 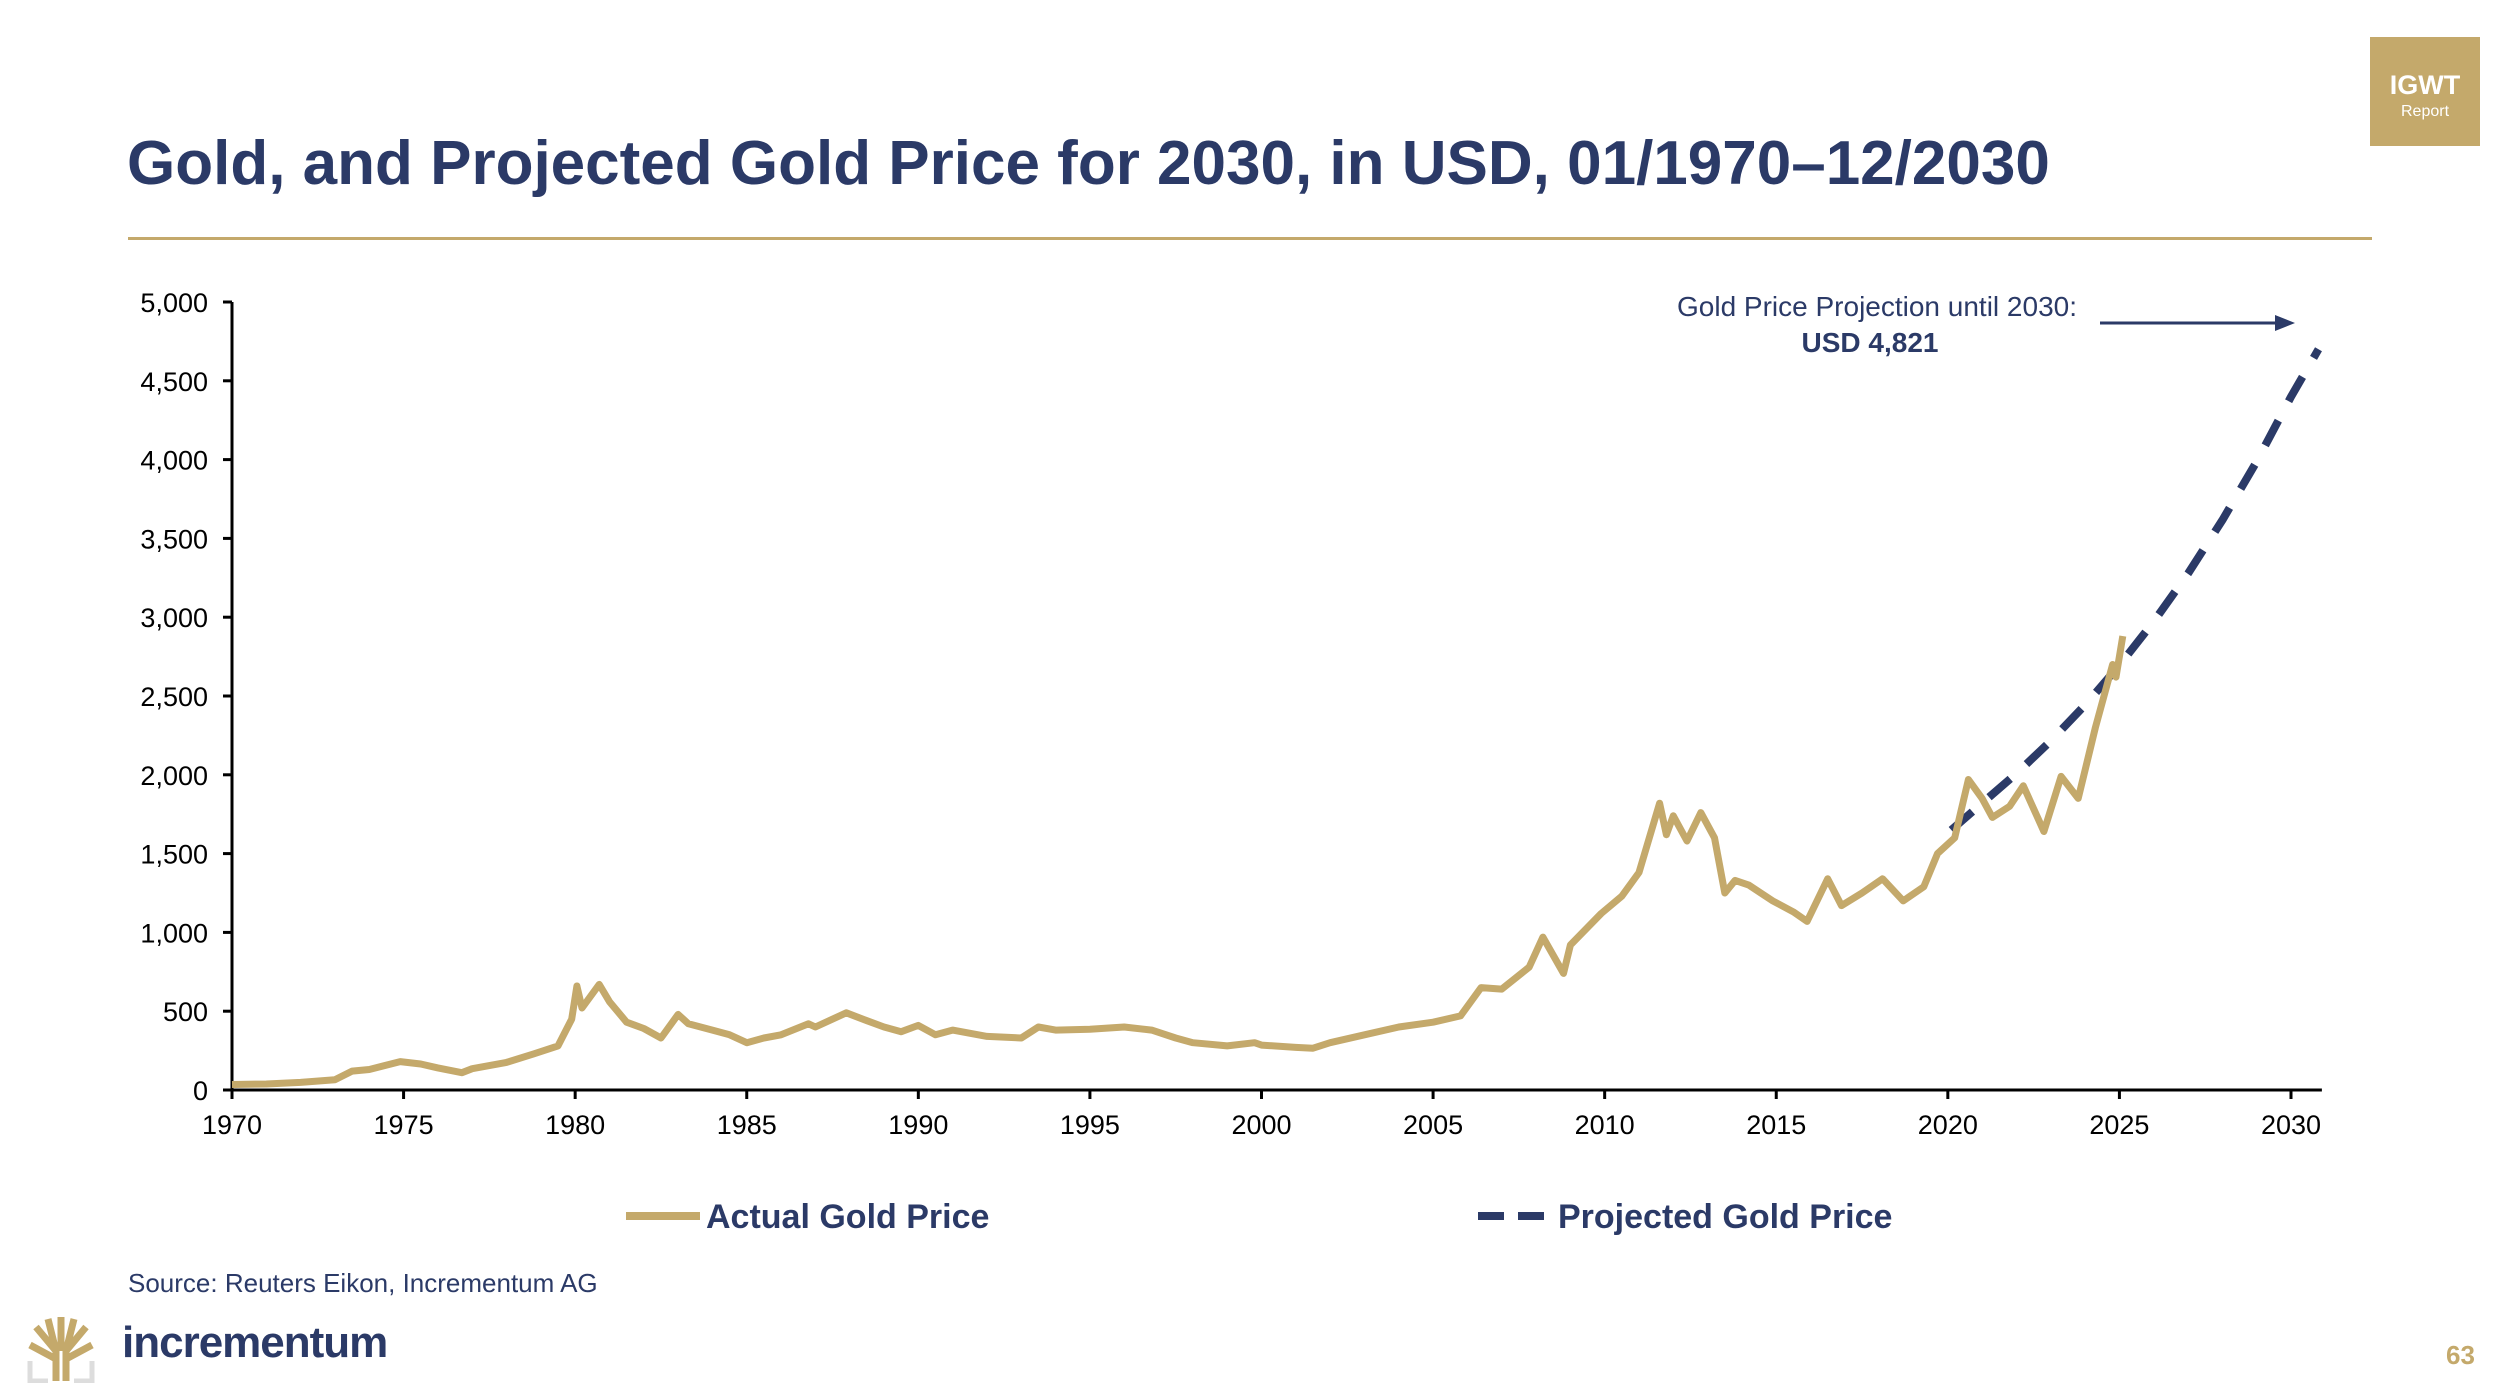 I want to click on y-tick-label: 3,000, so click(x=174, y=618).